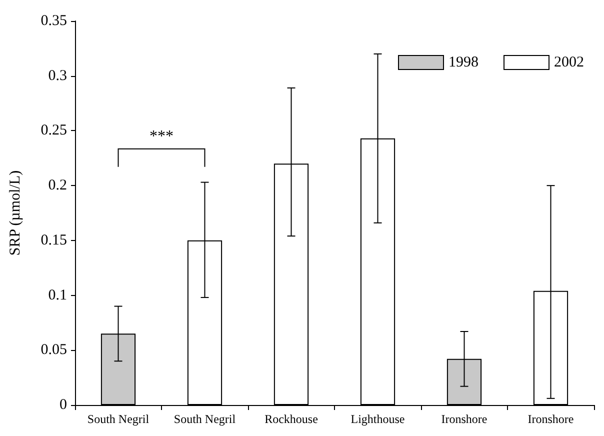  Describe the element at coordinates (57, 76) in the screenshot. I see `y-tick-label: 0.3` at that location.